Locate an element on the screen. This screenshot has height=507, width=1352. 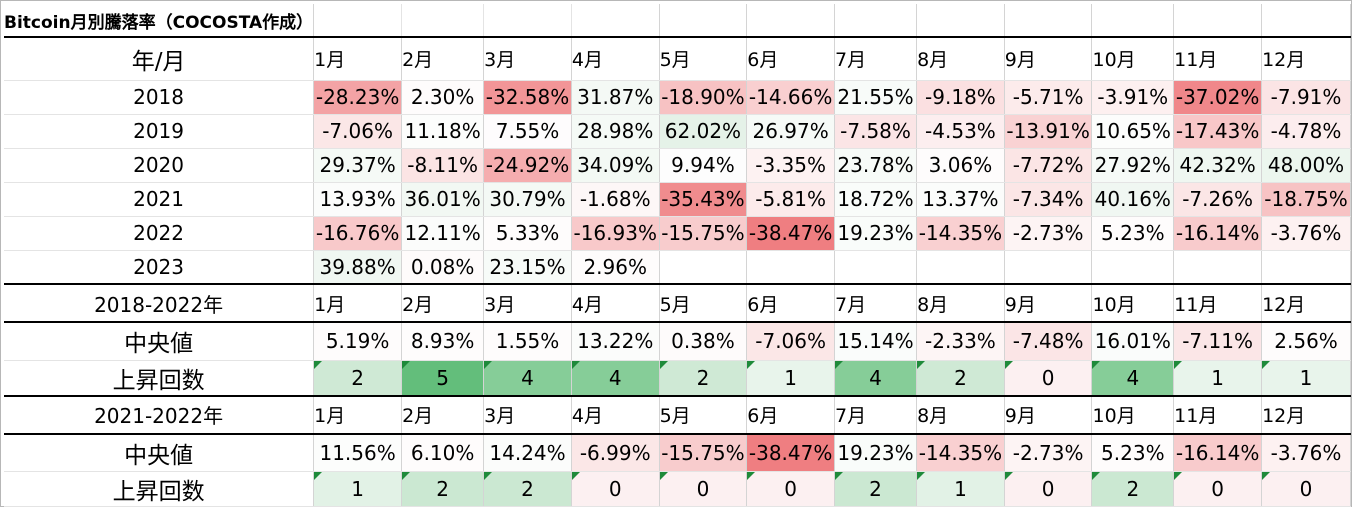
rise-count-label: 上昇回数 is located at coordinates (159, 378).